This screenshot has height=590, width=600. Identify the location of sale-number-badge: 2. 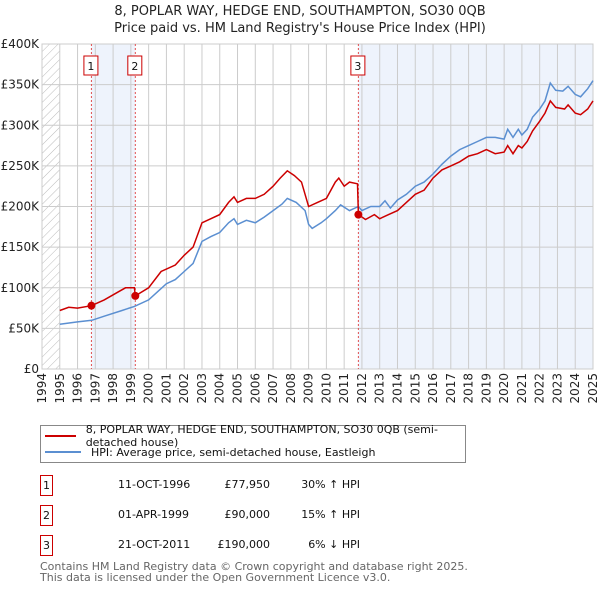
(46, 515).